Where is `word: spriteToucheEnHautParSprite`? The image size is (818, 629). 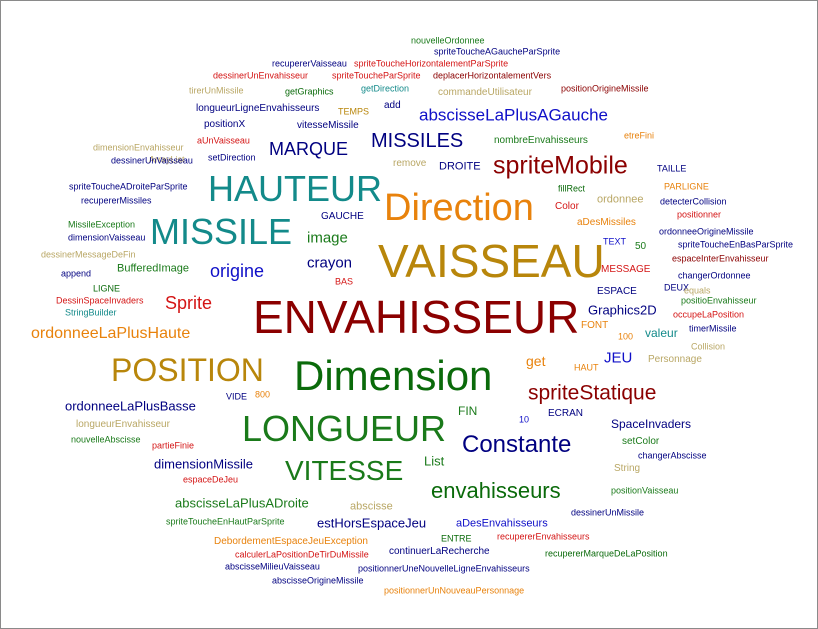
word: spriteToucheEnHautParSprite is located at coordinates (225, 521).